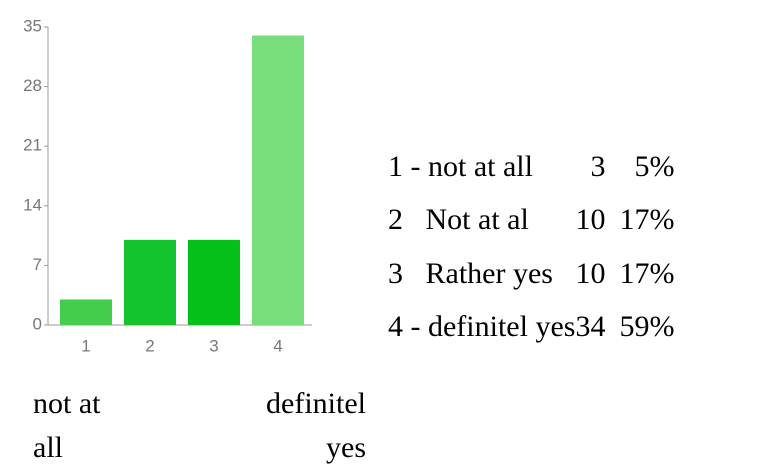 Image resolution: width=760 pixels, height=470 pixels. I want to click on x-tick-label: 2, so click(149, 345).